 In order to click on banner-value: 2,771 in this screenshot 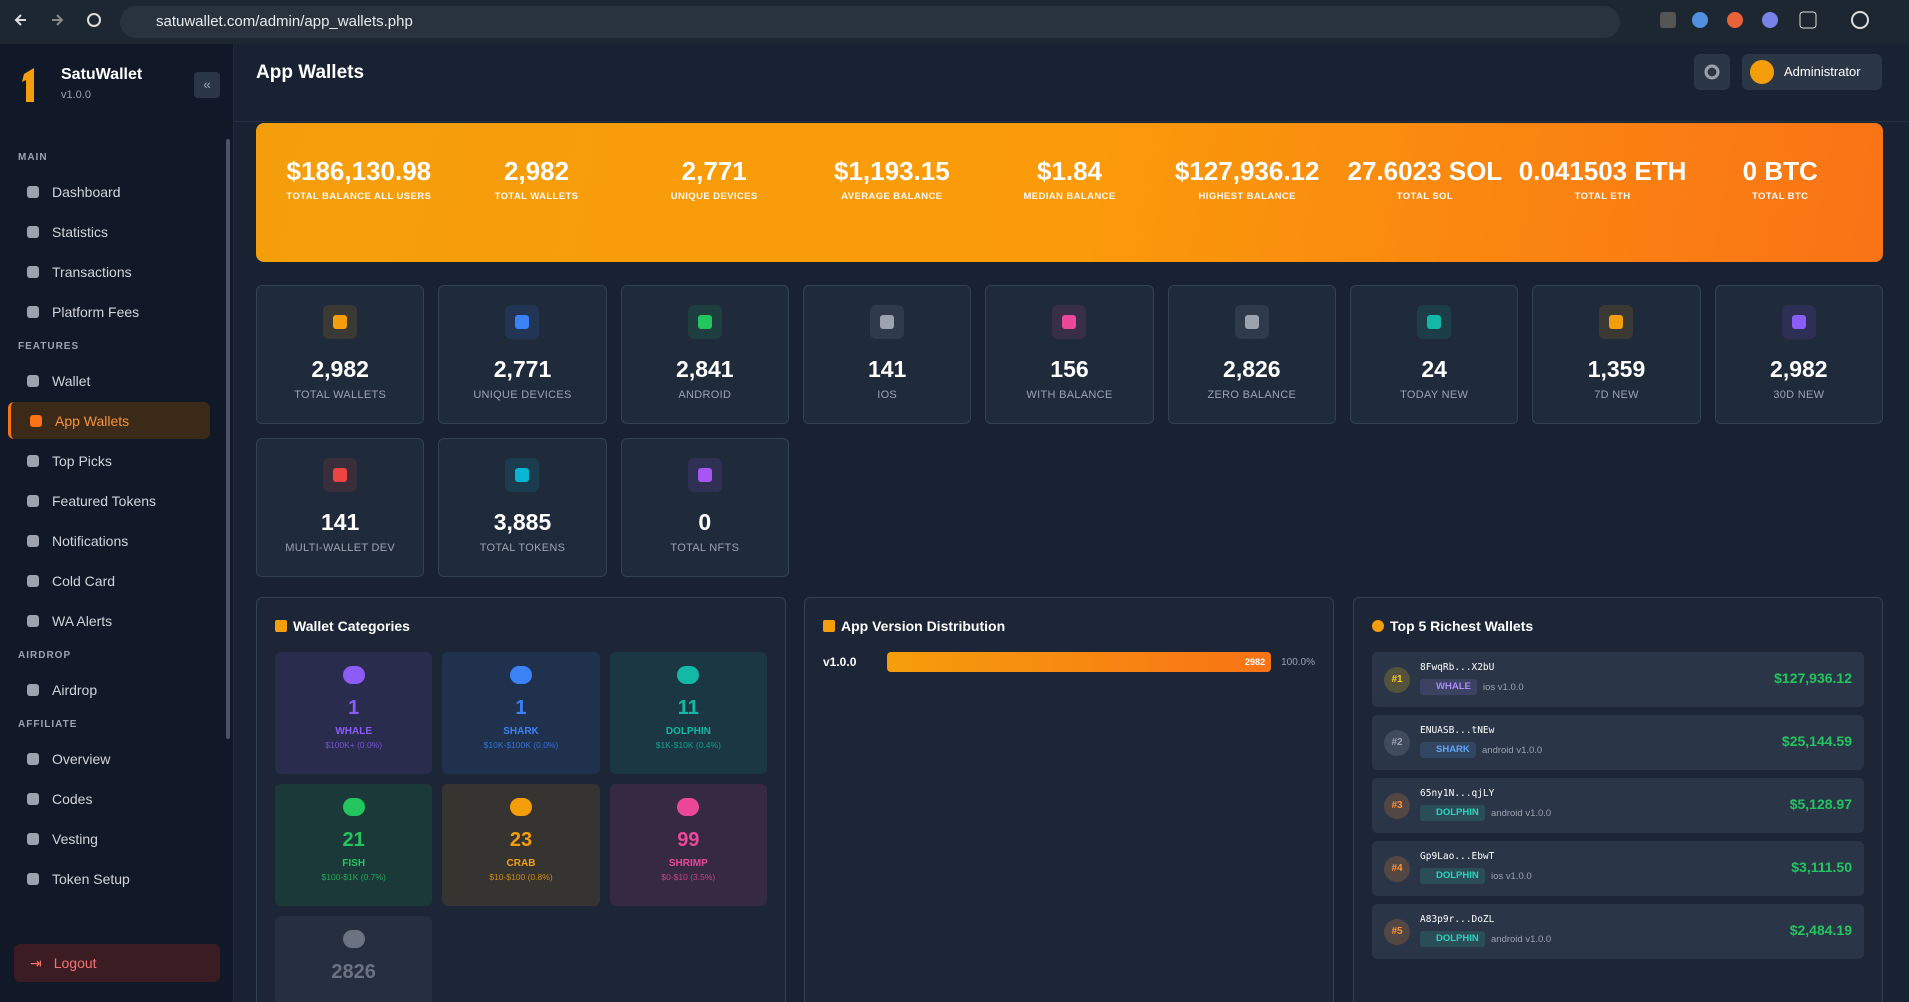, I will do `click(714, 171)`.